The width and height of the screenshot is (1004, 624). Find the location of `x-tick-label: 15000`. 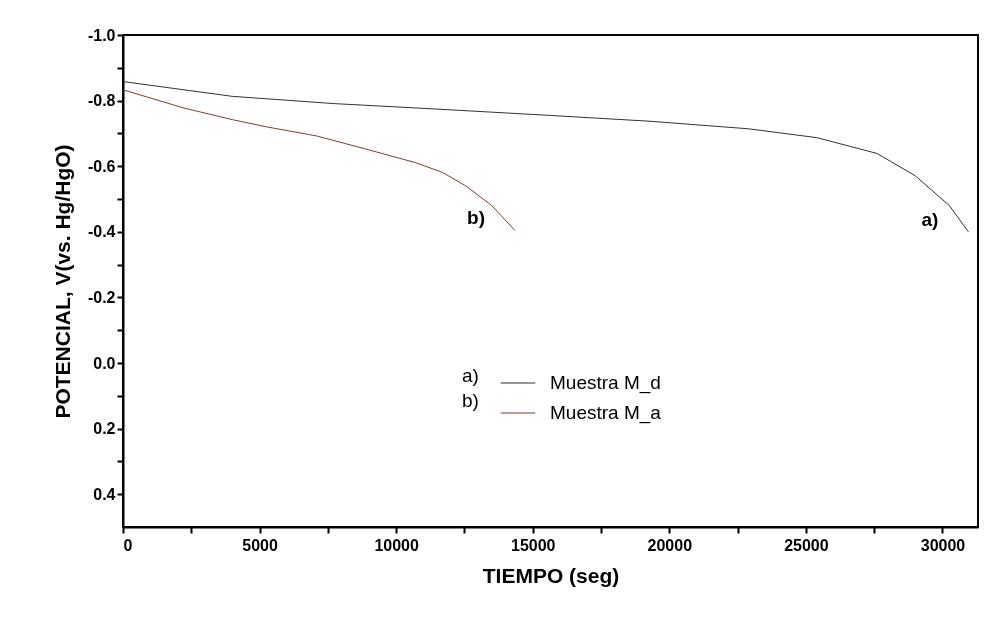

x-tick-label: 15000 is located at coordinates (533, 545).